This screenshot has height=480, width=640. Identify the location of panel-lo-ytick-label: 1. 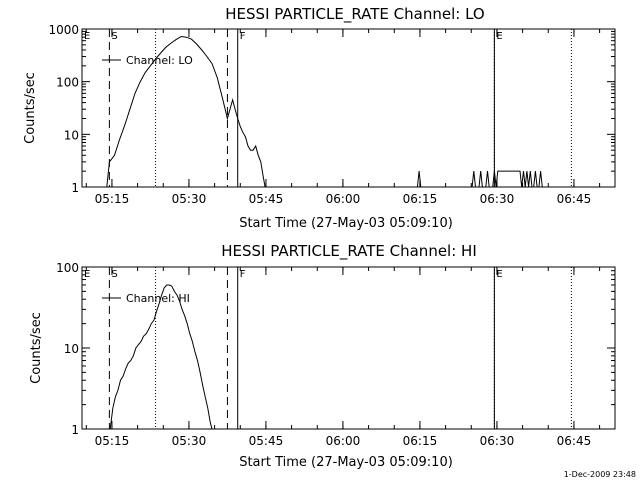
(75, 188).